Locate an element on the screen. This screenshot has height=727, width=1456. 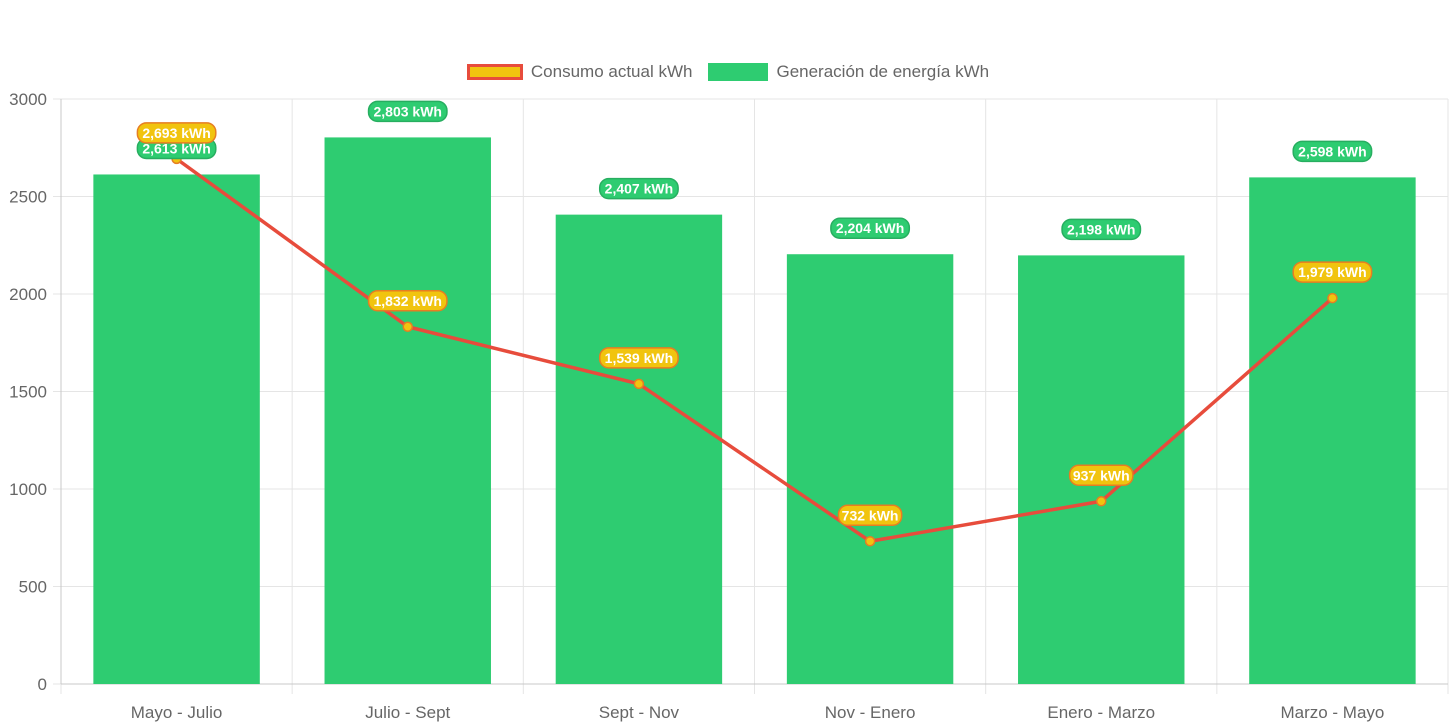
x-tick-label: Julio - Sept is located at coordinates (407, 712).